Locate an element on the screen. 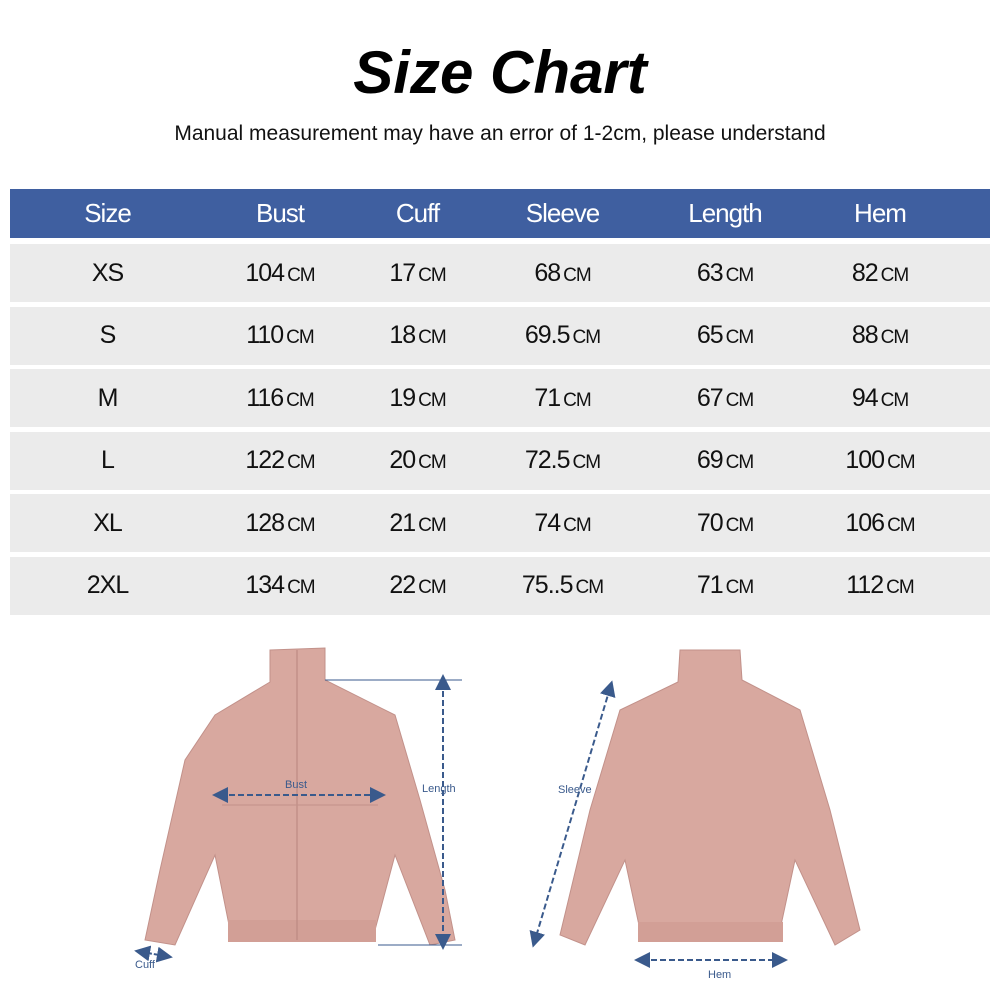 Image resolution: width=1000 pixels, height=1000 pixels. size-cell: L is located at coordinates (107, 460).